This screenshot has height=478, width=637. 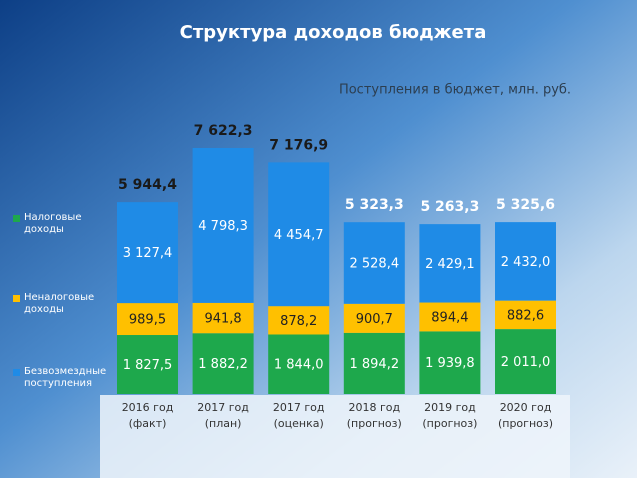 I want to click on legend-label: Безвозмездные поступления, so click(x=65, y=377).